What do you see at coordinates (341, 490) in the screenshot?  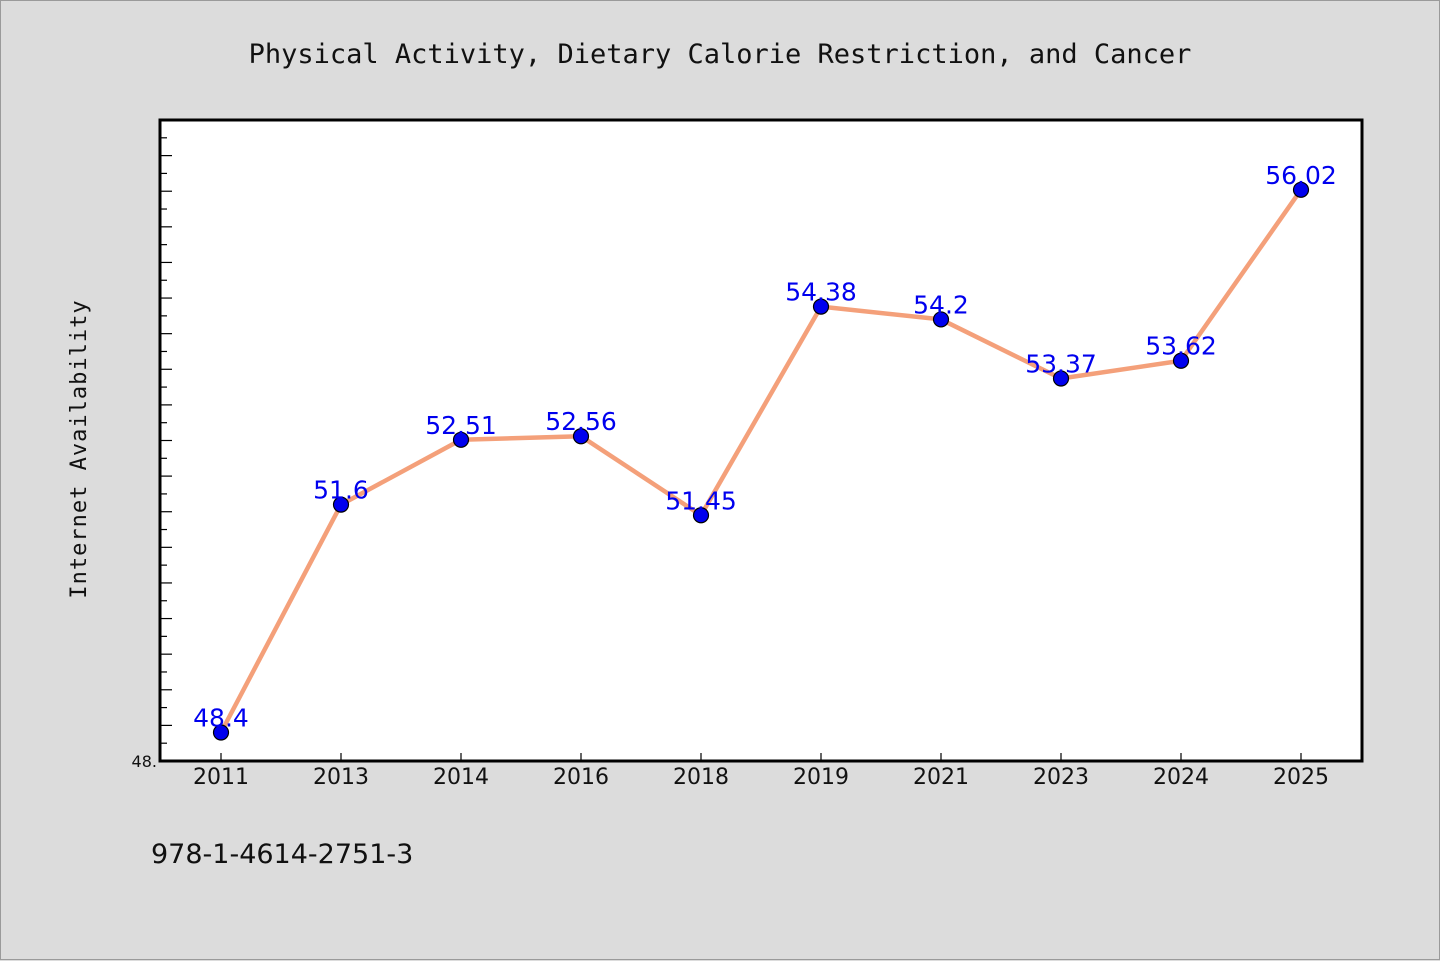 I see `data-label: 51.6` at bounding box center [341, 490].